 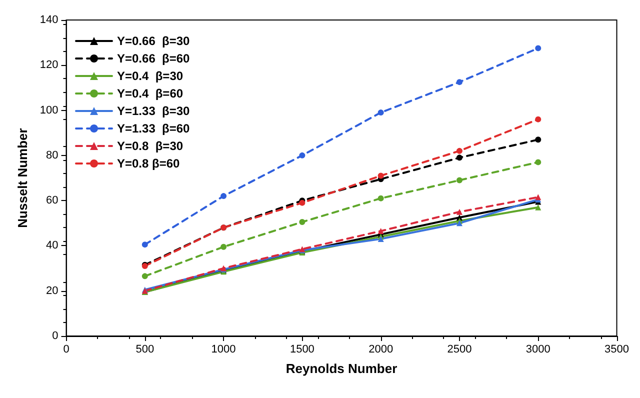 What do you see at coordinates (538, 350) in the screenshot?
I see `x-tick-label: 3000` at bounding box center [538, 350].